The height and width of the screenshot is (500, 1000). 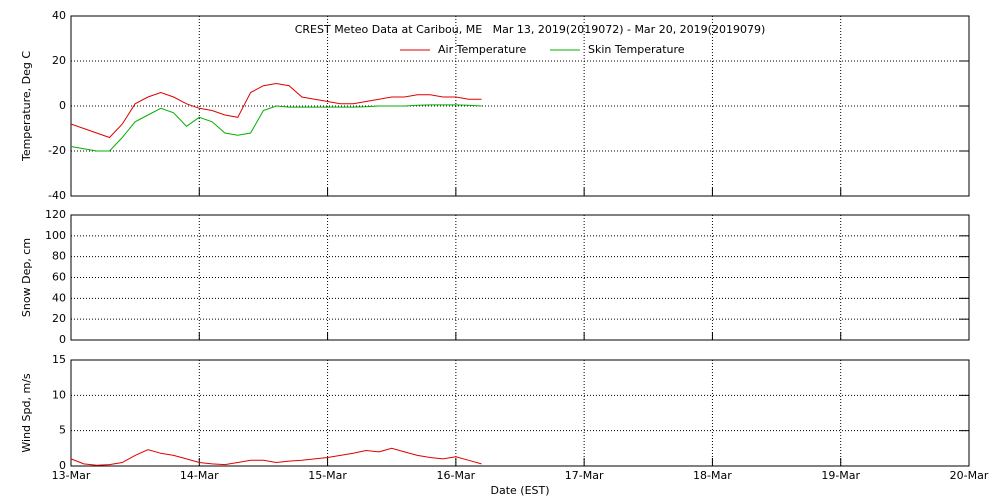 What do you see at coordinates (455, 475) in the screenshot?
I see `x-tick-label: 16-Mar` at bounding box center [455, 475].